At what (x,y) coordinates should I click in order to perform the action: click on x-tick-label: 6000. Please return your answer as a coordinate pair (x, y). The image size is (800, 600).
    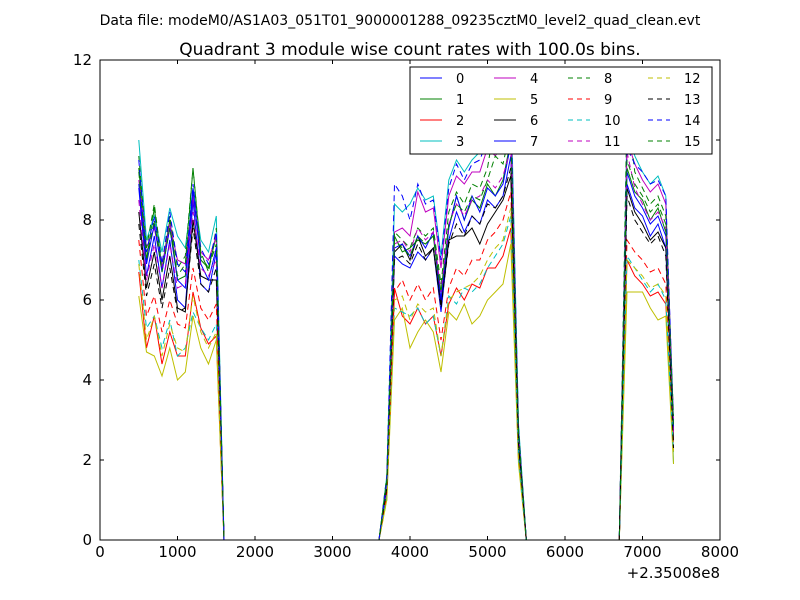
    Looking at the image, I should click on (565, 552).